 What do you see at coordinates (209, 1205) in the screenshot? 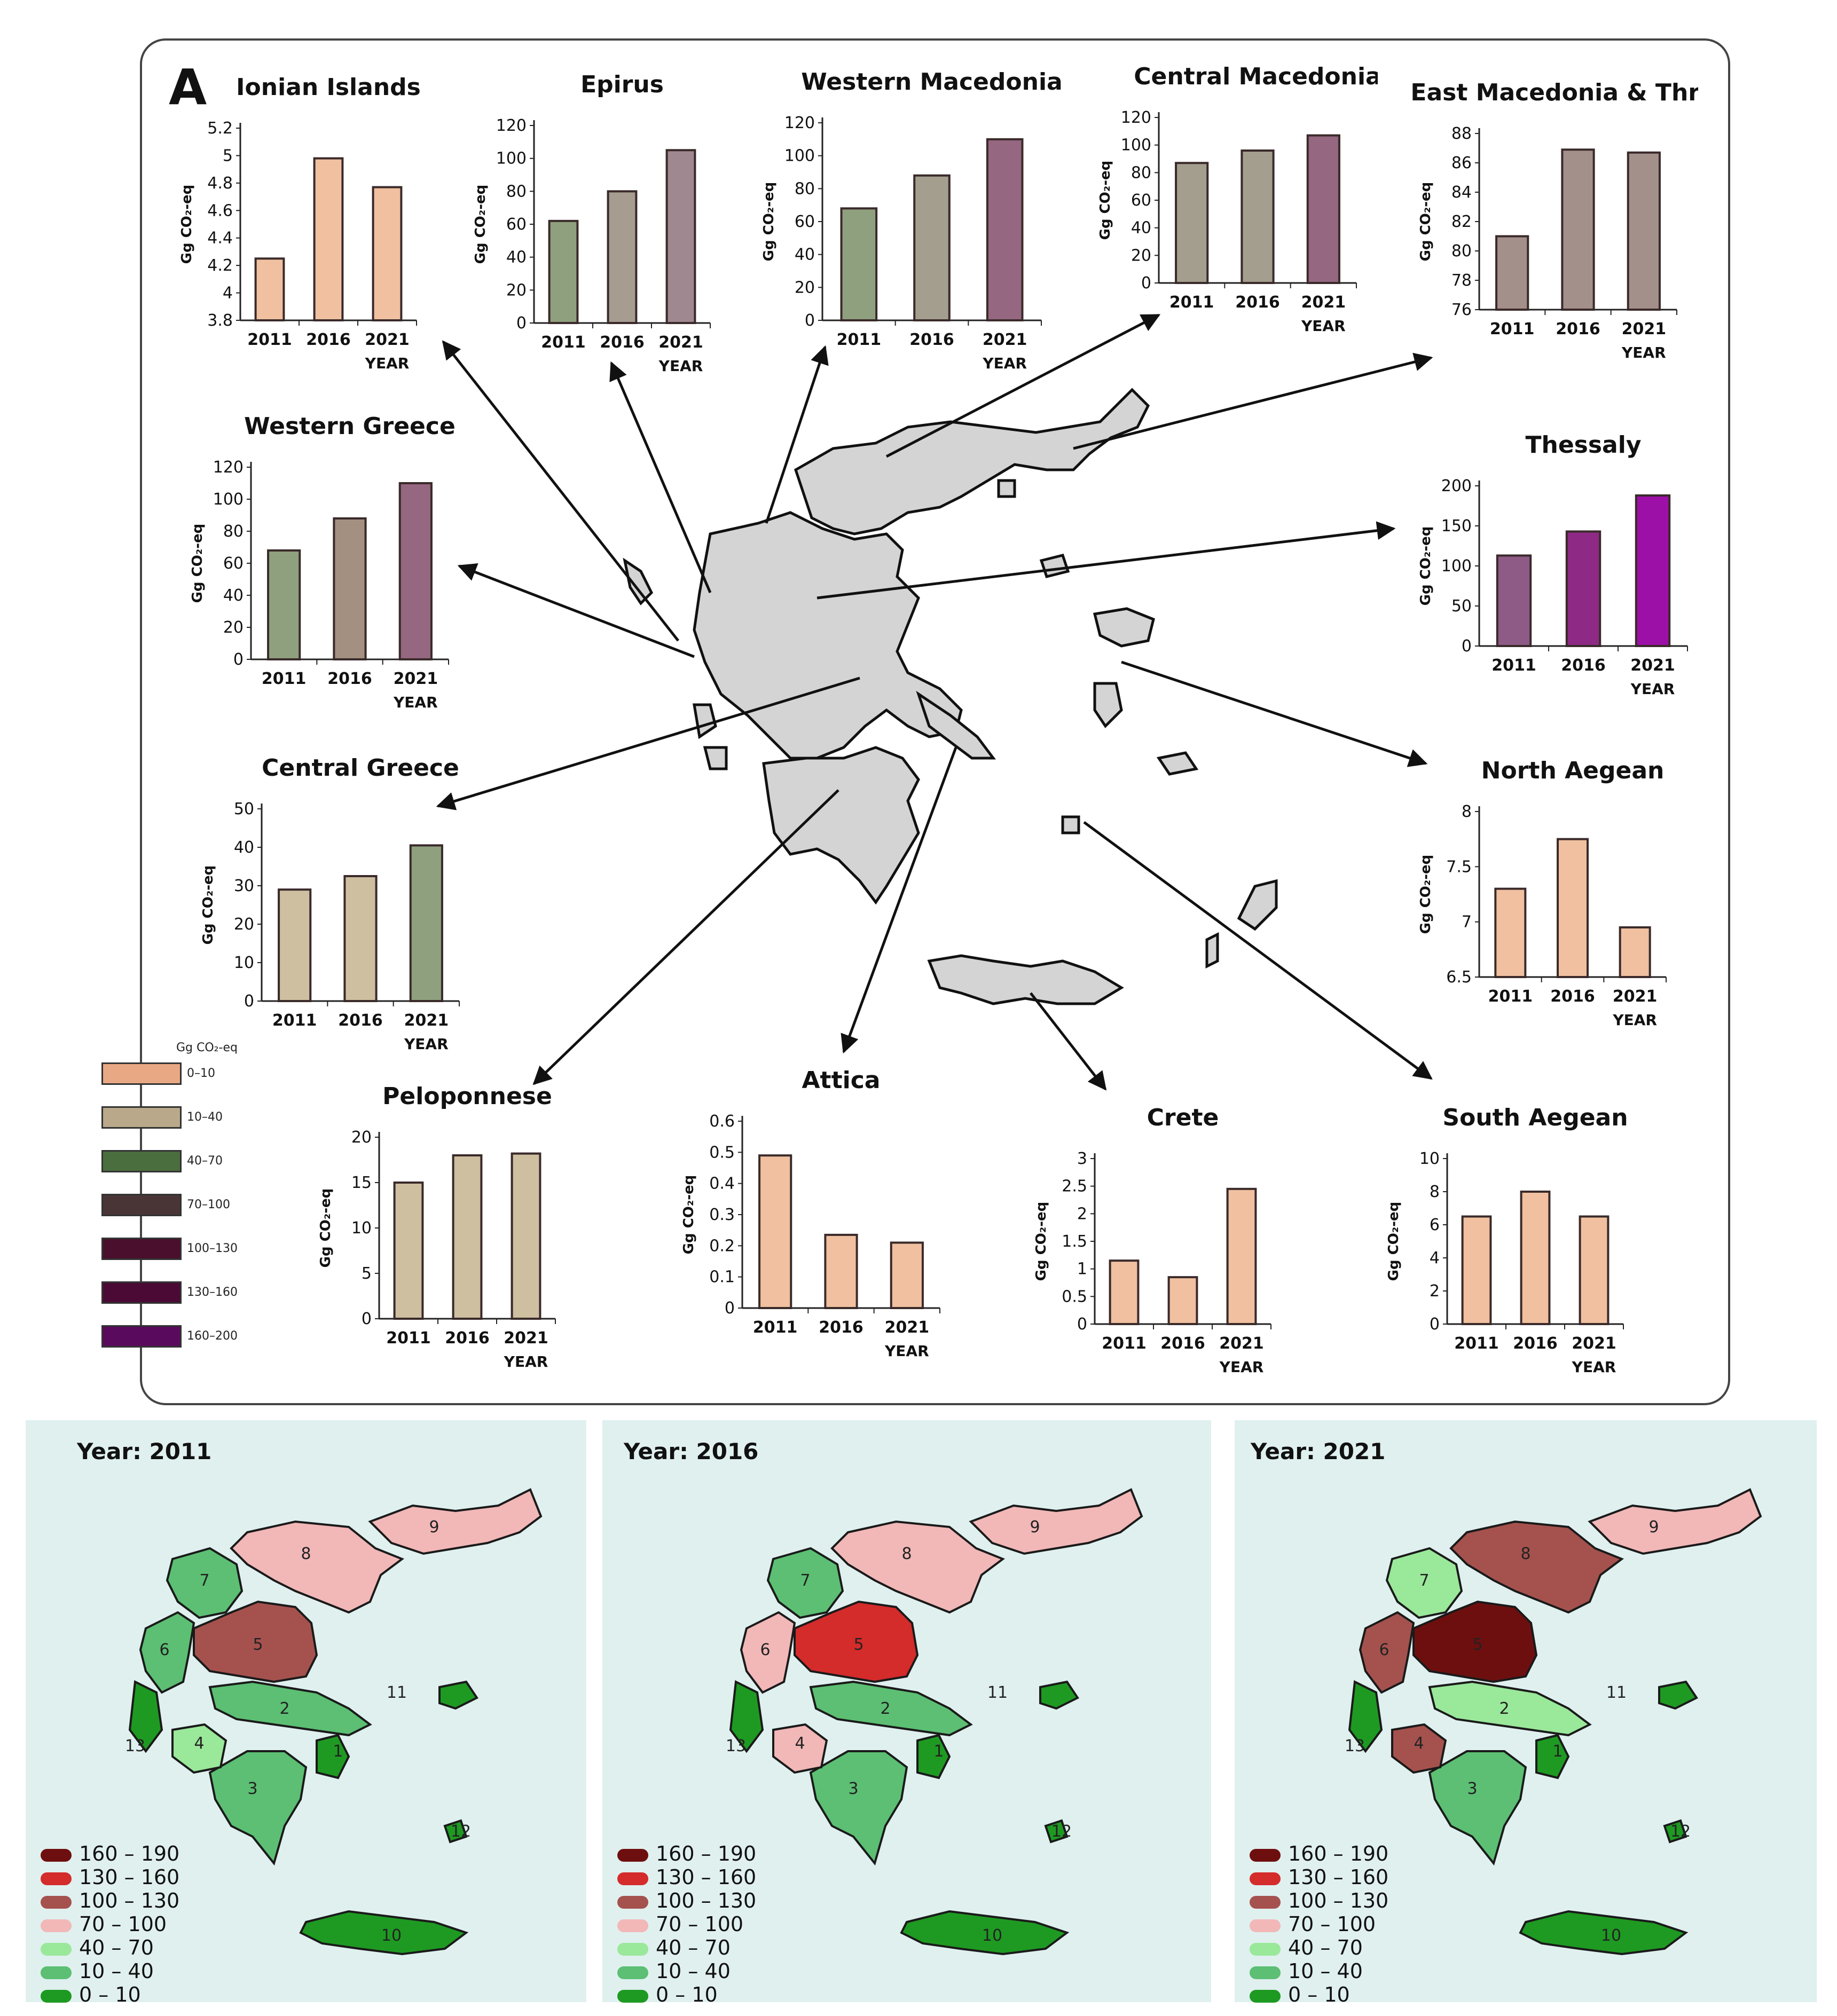
I see `legend-a-label: 70–100` at bounding box center [209, 1205].